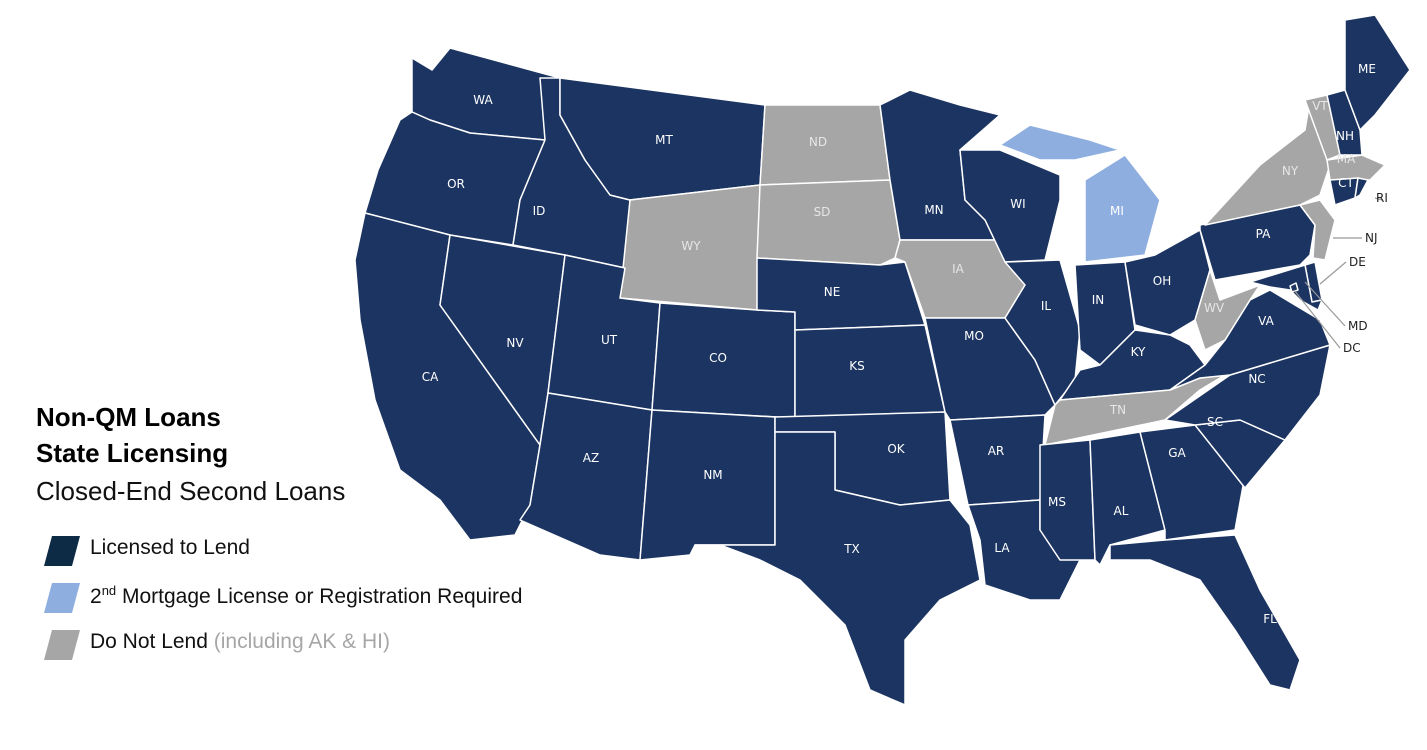  I want to click on state-label-mt: MT, so click(664, 140).